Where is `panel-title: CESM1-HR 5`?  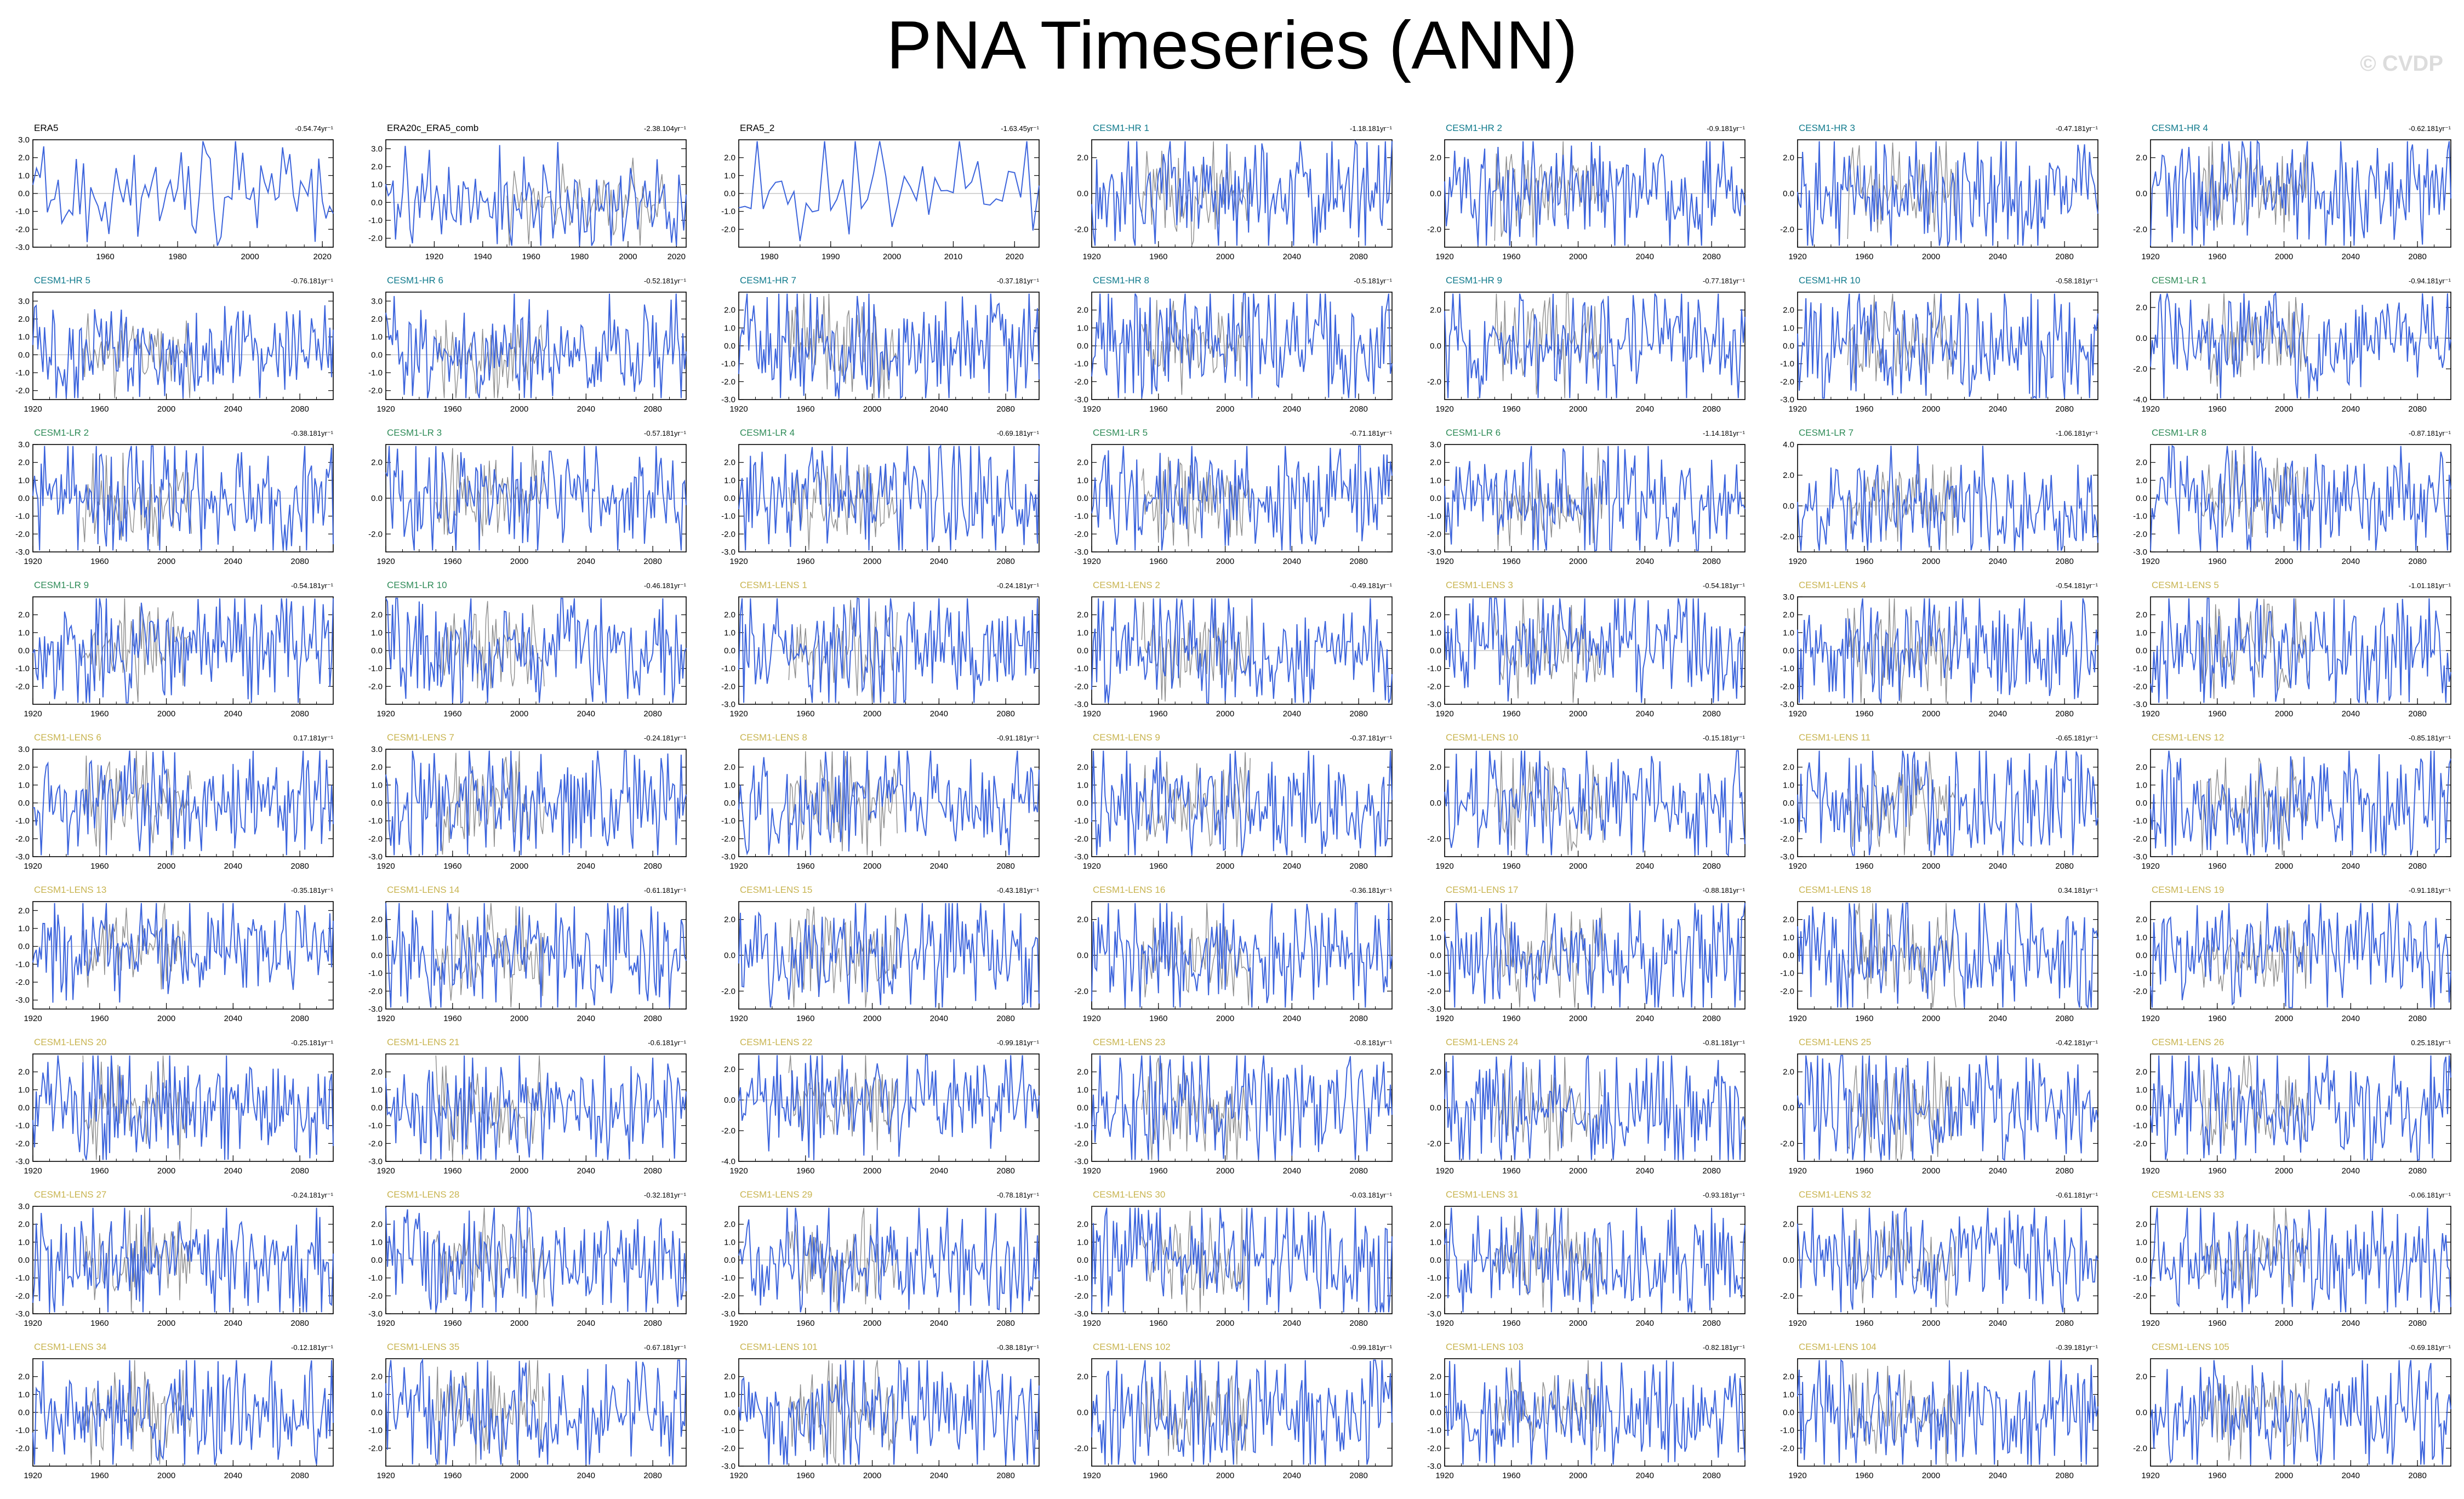 panel-title: CESM1-HR 5 is located at coordinates (62, 280).